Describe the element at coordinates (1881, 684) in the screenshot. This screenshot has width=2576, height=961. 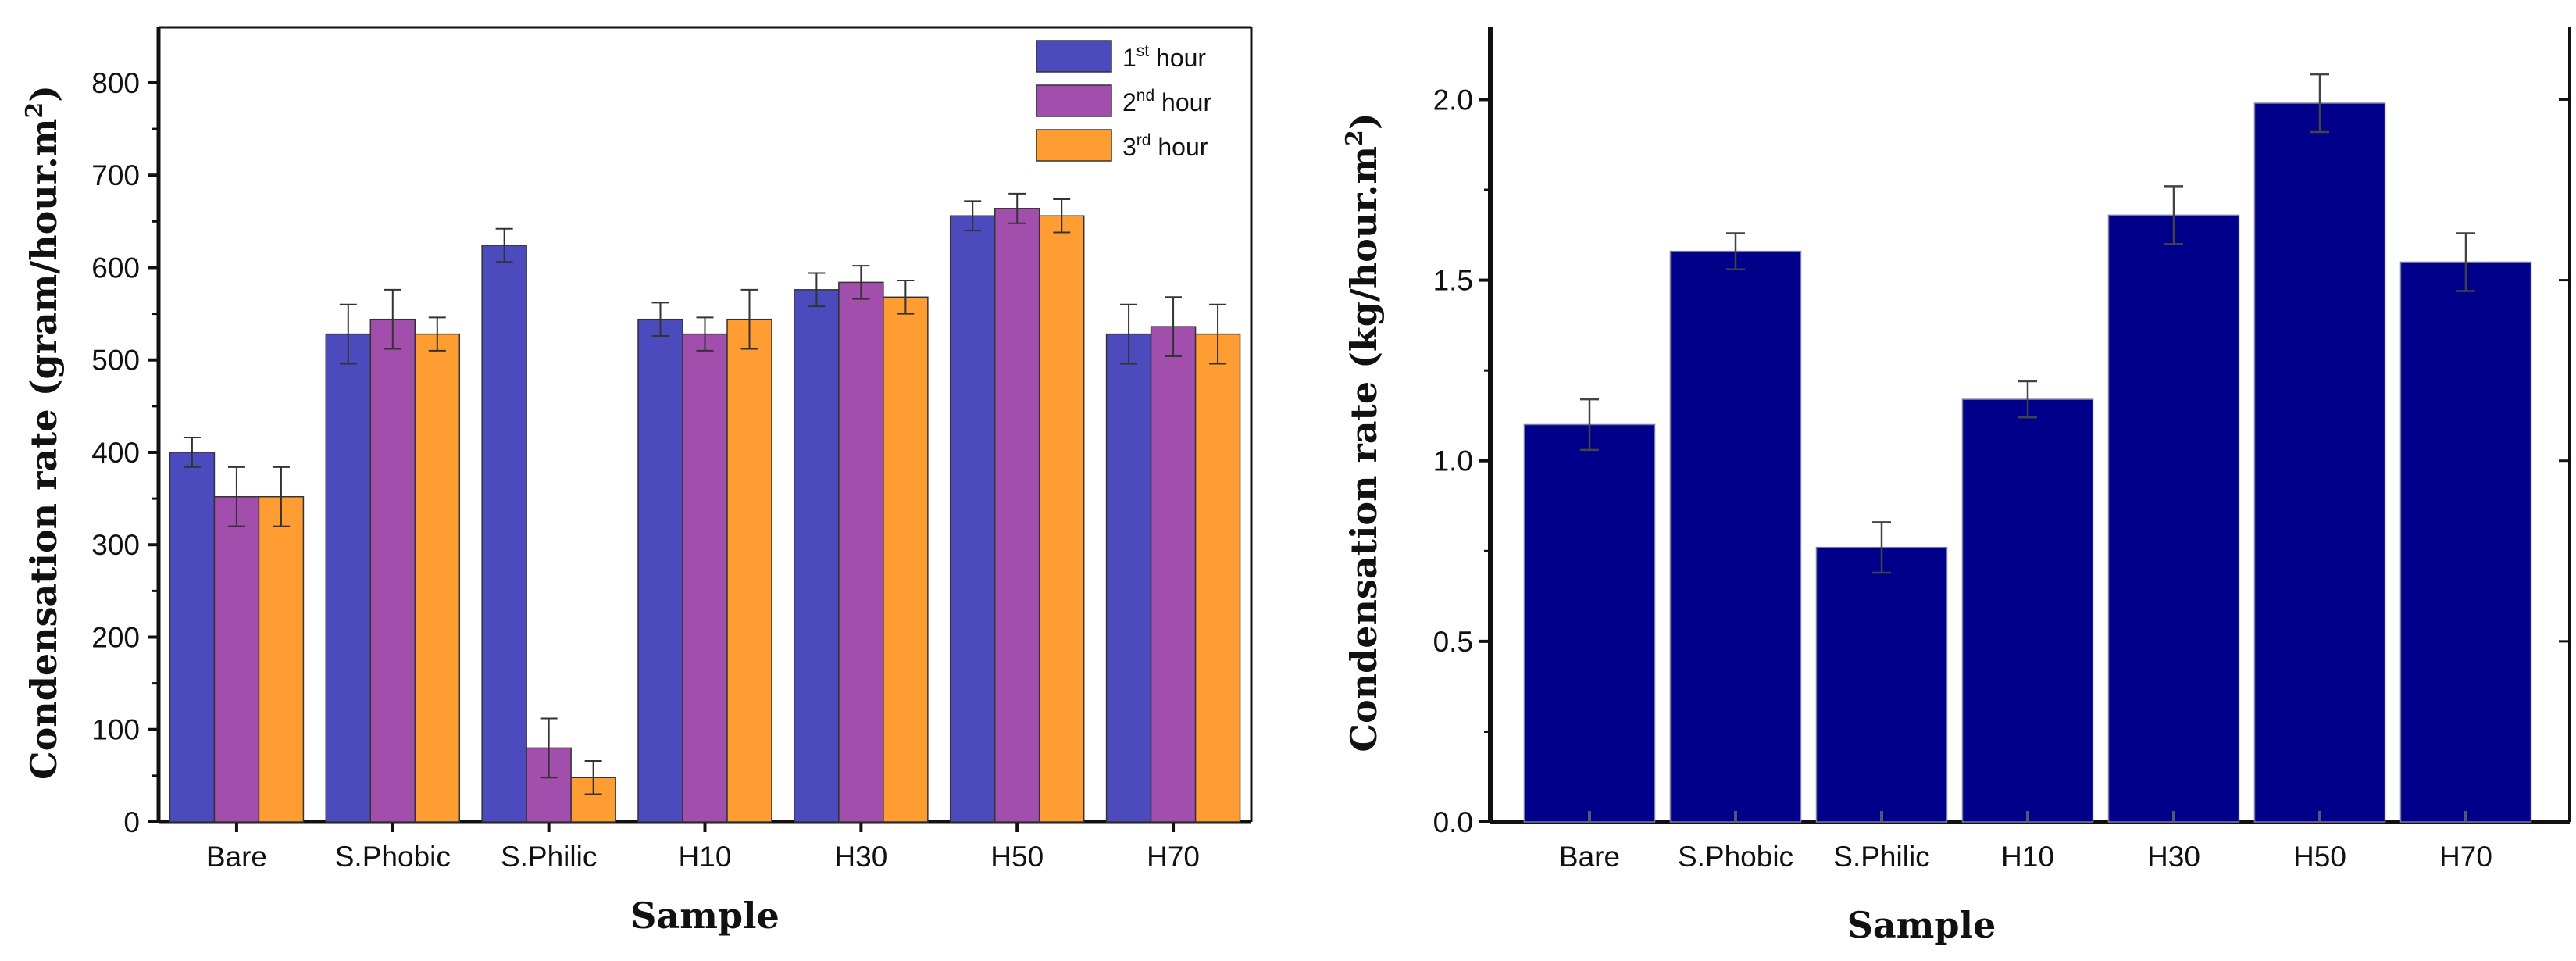
I see `bar-sphilic` at that location.